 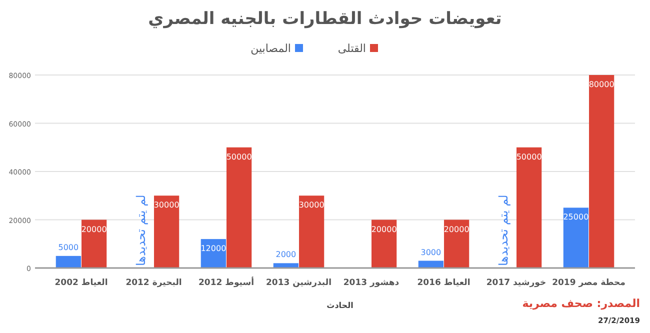 What do you see at coordinates (431, 252) in the screenshot?
I see `data-label: 3000` at bounding box center [431, 252].